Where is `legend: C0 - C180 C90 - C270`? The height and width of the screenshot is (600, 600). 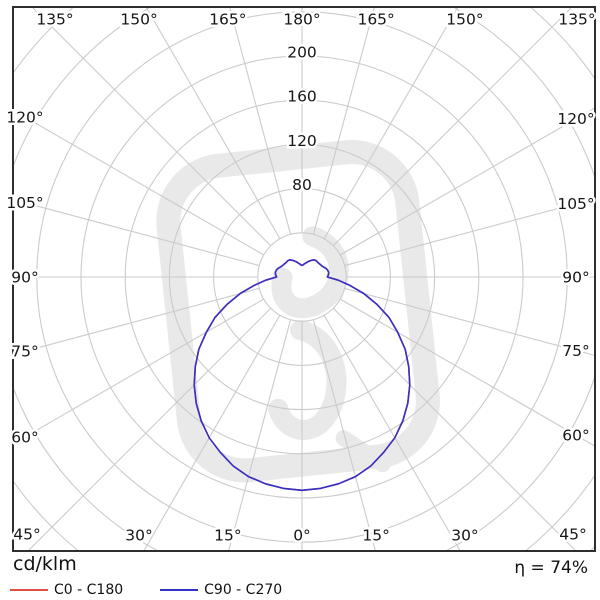
legend: C0 - C180 C90 - C270 is located at coordinates (146, 590).